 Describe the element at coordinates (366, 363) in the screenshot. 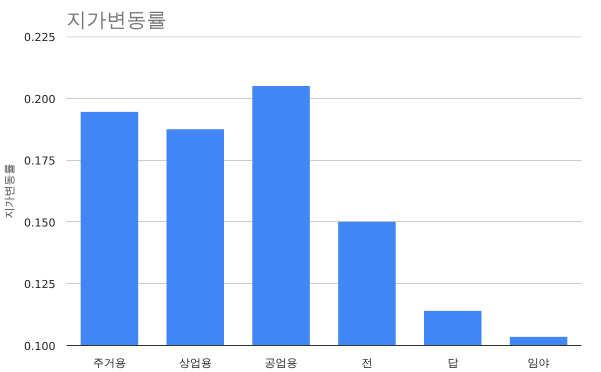

I see `x-tick-label: 전` at that location.